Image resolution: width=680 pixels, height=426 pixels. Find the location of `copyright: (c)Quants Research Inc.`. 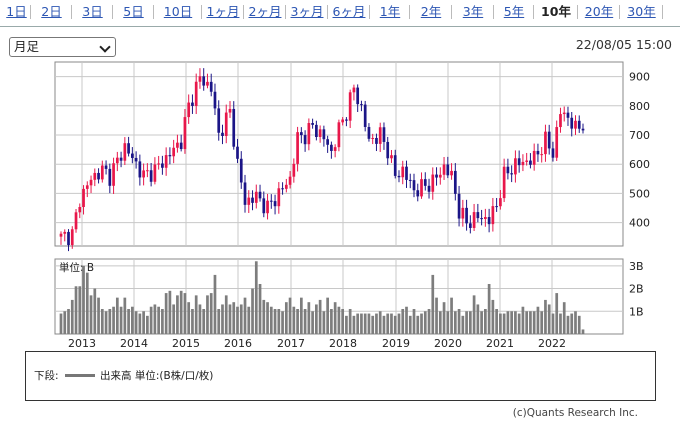

copyright: (c)Quants Research Inc. is located at coordinates (575, 413).